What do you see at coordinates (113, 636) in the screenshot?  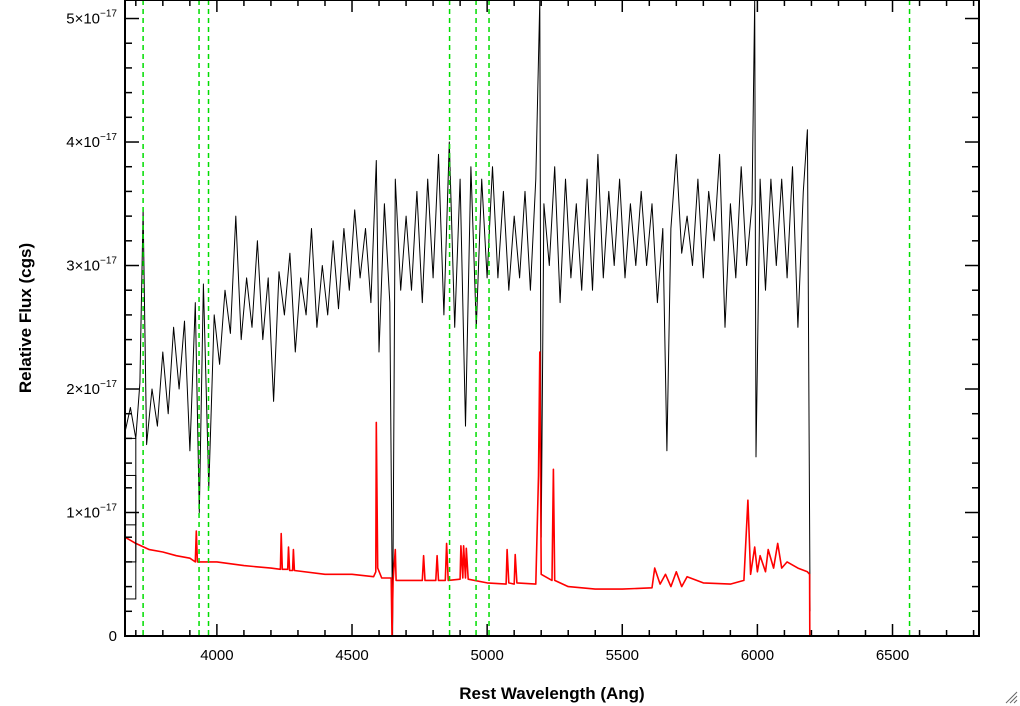 I see `y-tick-label: 0` at bounding box center [113, 636].